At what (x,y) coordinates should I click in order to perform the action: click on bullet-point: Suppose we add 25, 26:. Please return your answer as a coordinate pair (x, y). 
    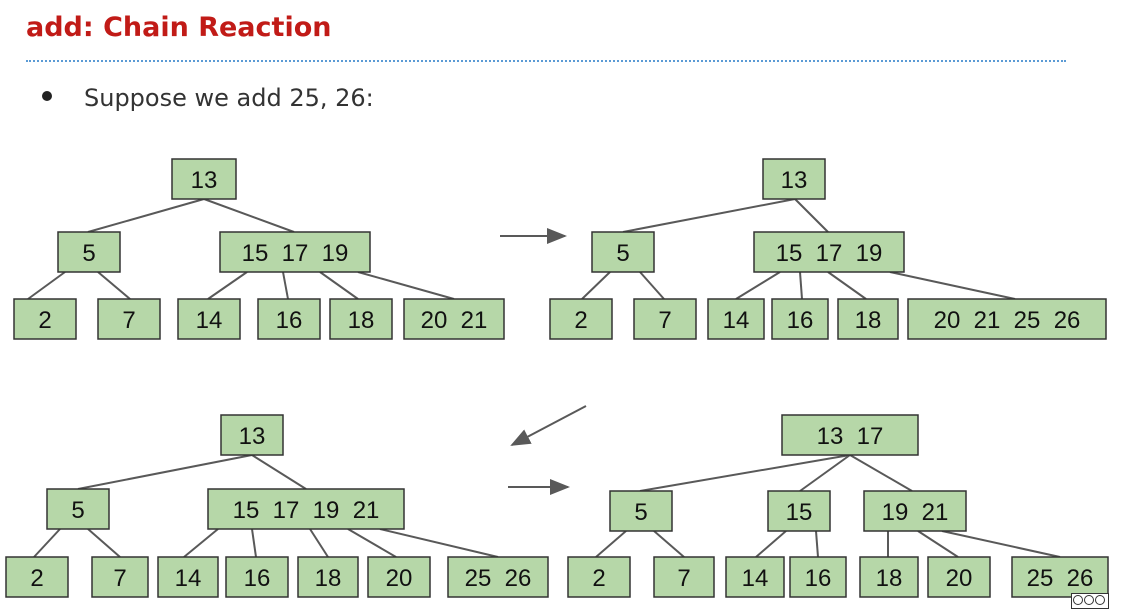
    Looking at the image, I should click on (208, 98).